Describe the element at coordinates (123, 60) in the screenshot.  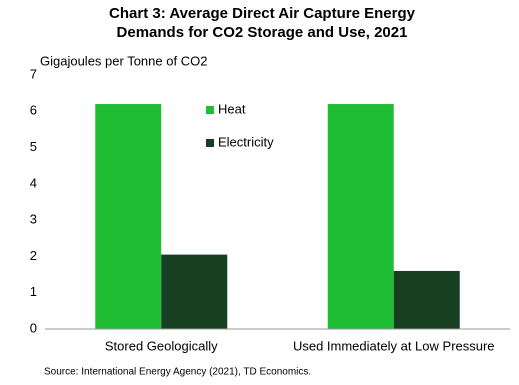
I see `y-axis-label: Gigajoules per Tonne of CO2` at that location.